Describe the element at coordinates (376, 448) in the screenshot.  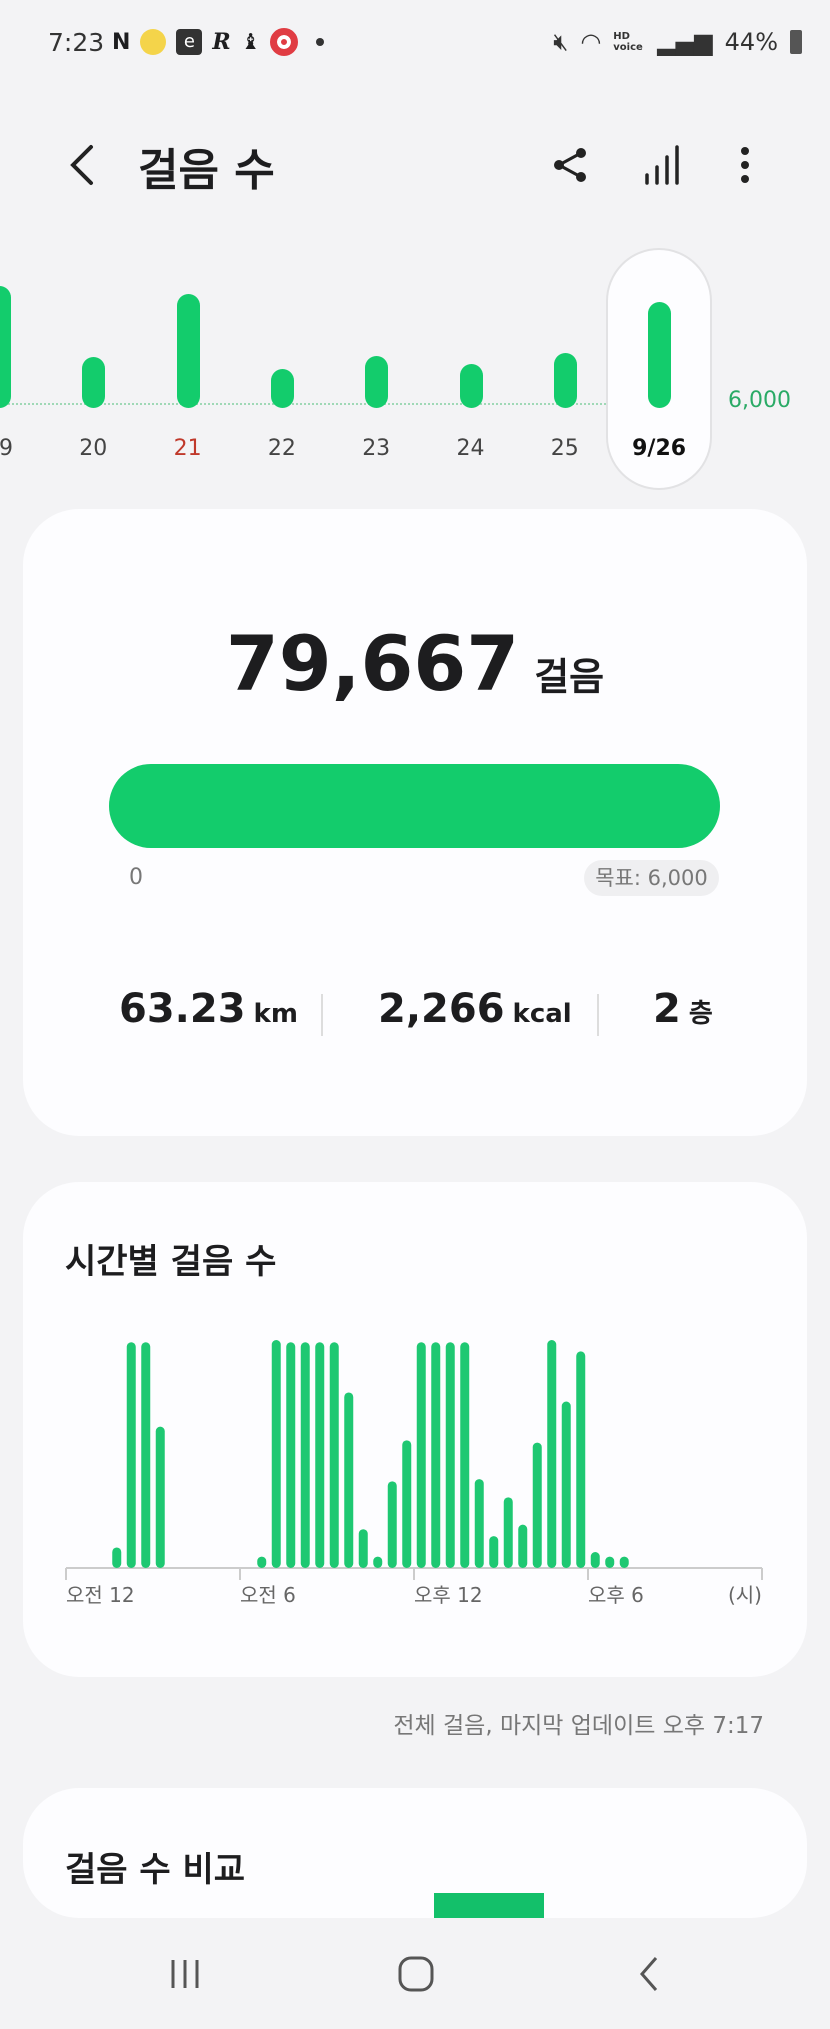
I see `day-label: 23` at that location.